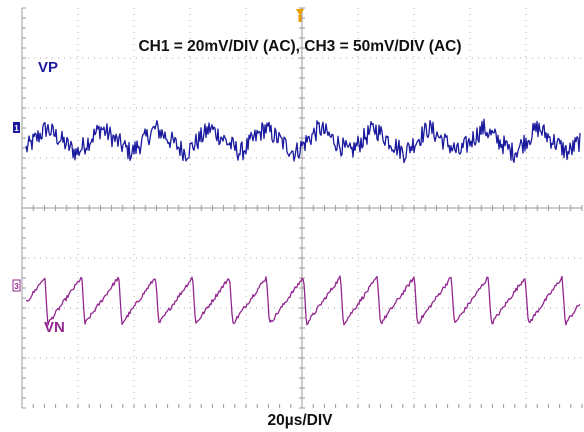 This screenshot has height=432, width=584. I want to click on ch1-marker-label: 1, so click(16, 128).